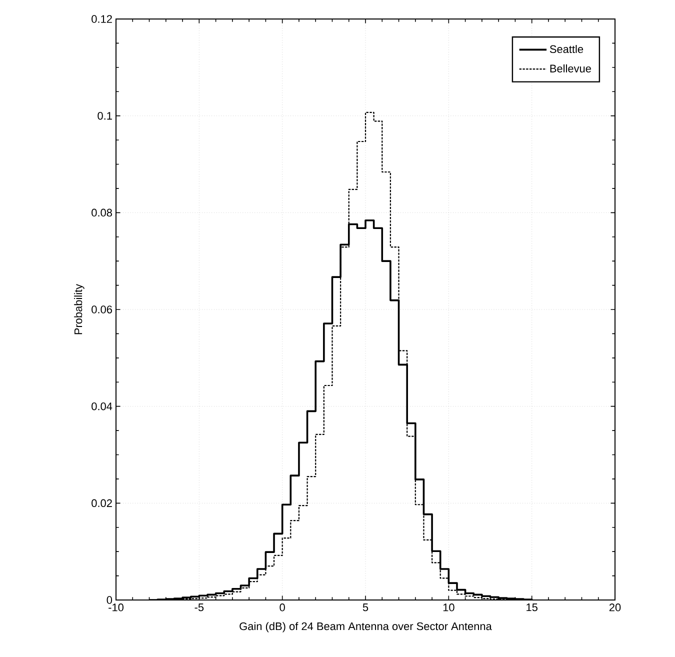 This screenshot has width=675, height=657. Describe the element at coordinates (199, 608) in the screenshot. I see `x-tick-label: -5` at that location.